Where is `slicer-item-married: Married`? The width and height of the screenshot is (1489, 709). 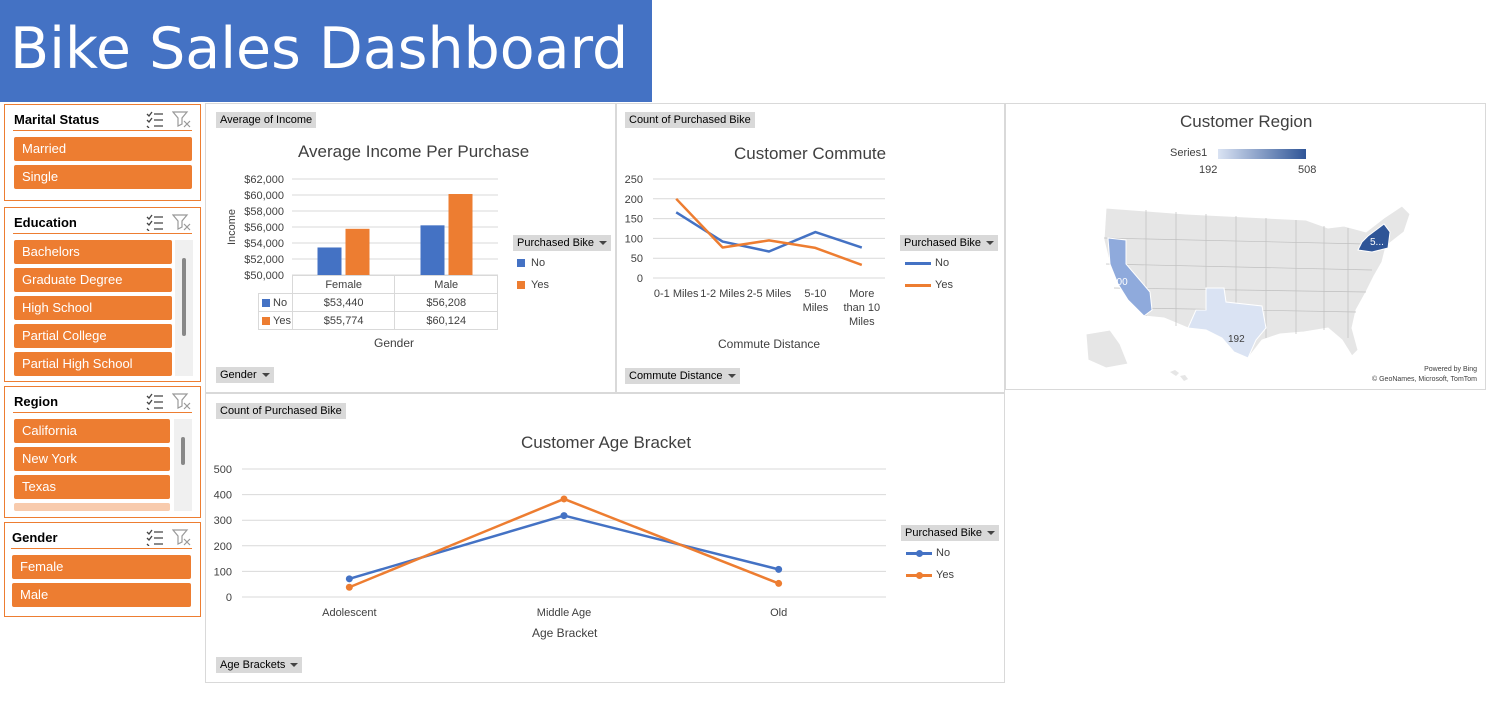
slicer-item-married: Married is located at coordinates (103, 149).